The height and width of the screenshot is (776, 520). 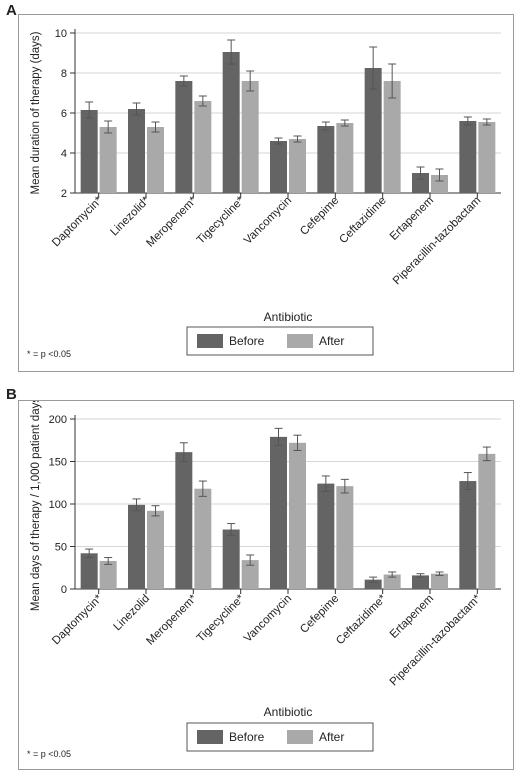 I want to click on category-label: Piperacillin-tazobactam*, so click(x=436, y=640).